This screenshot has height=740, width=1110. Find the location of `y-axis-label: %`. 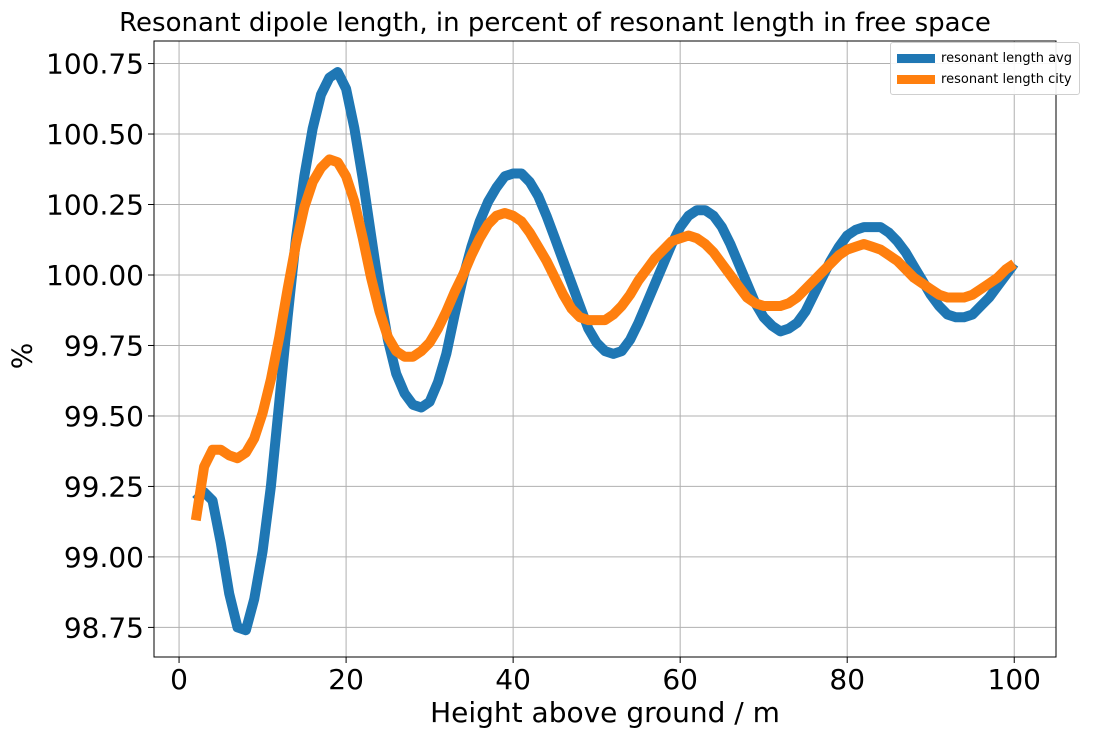

y-axis-label: % is located at coordinates (22, 356).